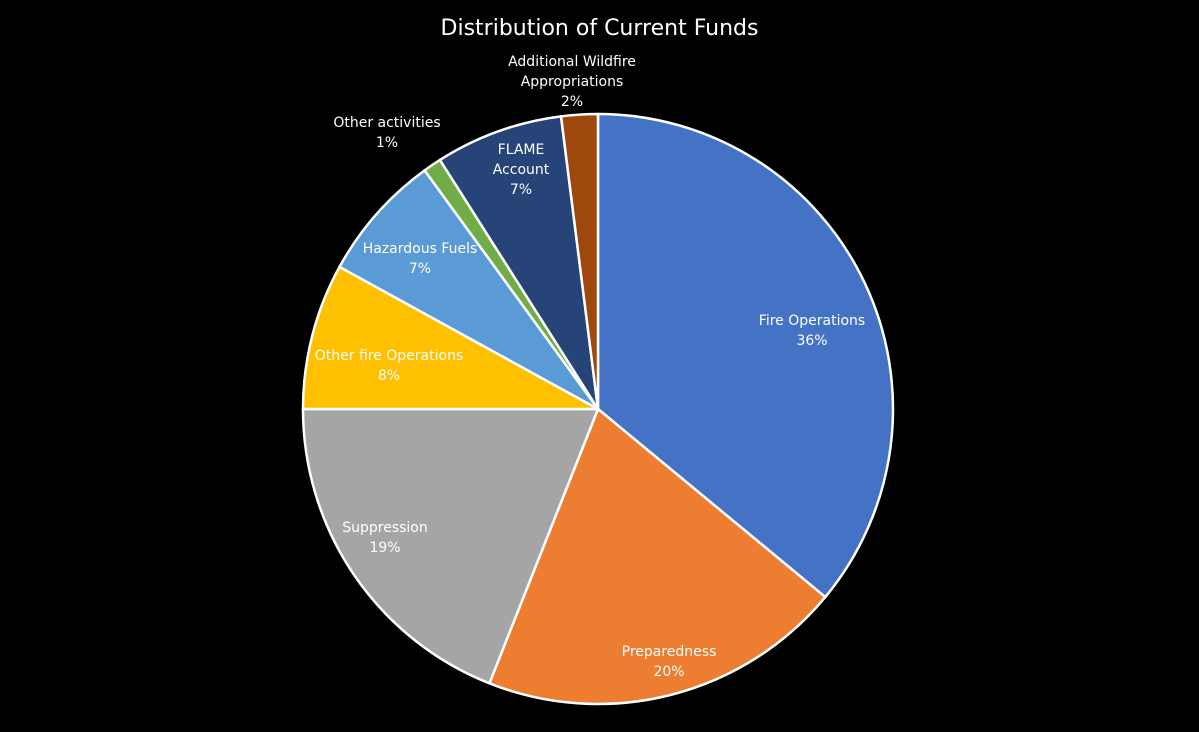 This screenshot has height=732, width=1199. Describe the element at coordinates (420, 259) in the screenshot. I see `data-label-hazardous-fuels: Hazardous Fuels 7%` at that location.